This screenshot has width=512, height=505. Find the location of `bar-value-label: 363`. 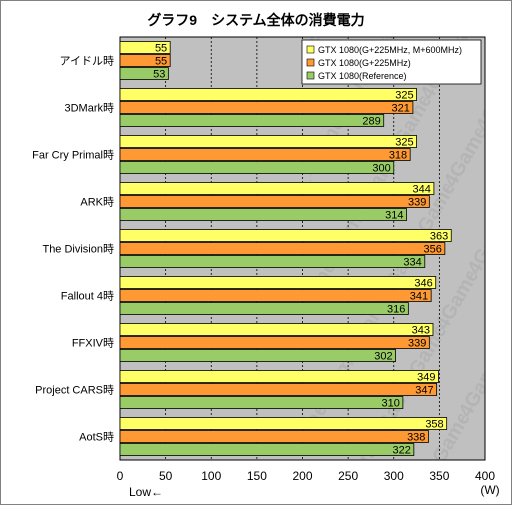

bar-value-label: 363 is located at coordinates (439, 237).